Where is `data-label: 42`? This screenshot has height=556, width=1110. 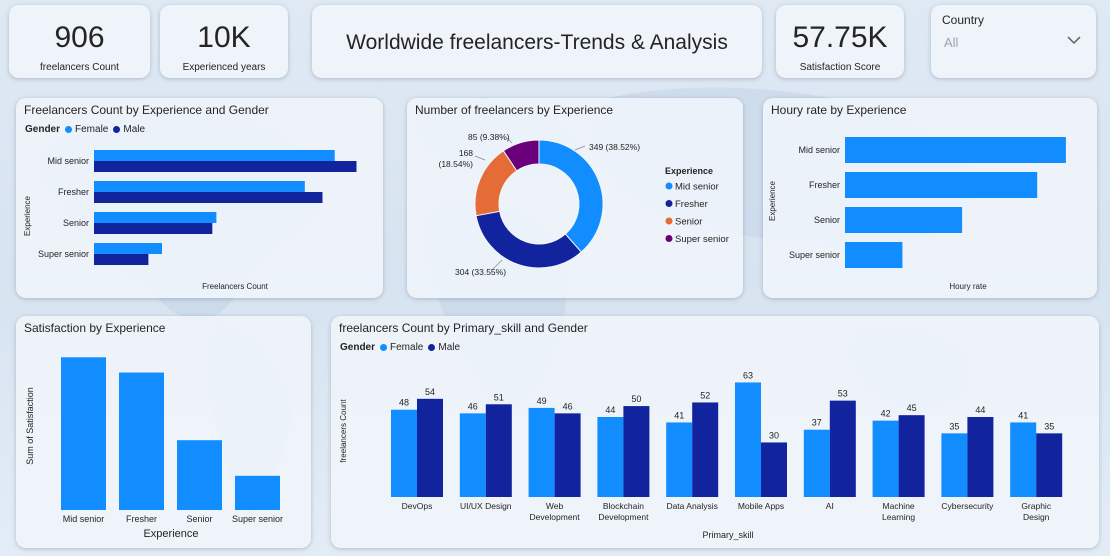 data-label: 42 is located at coordinates (886, 414).